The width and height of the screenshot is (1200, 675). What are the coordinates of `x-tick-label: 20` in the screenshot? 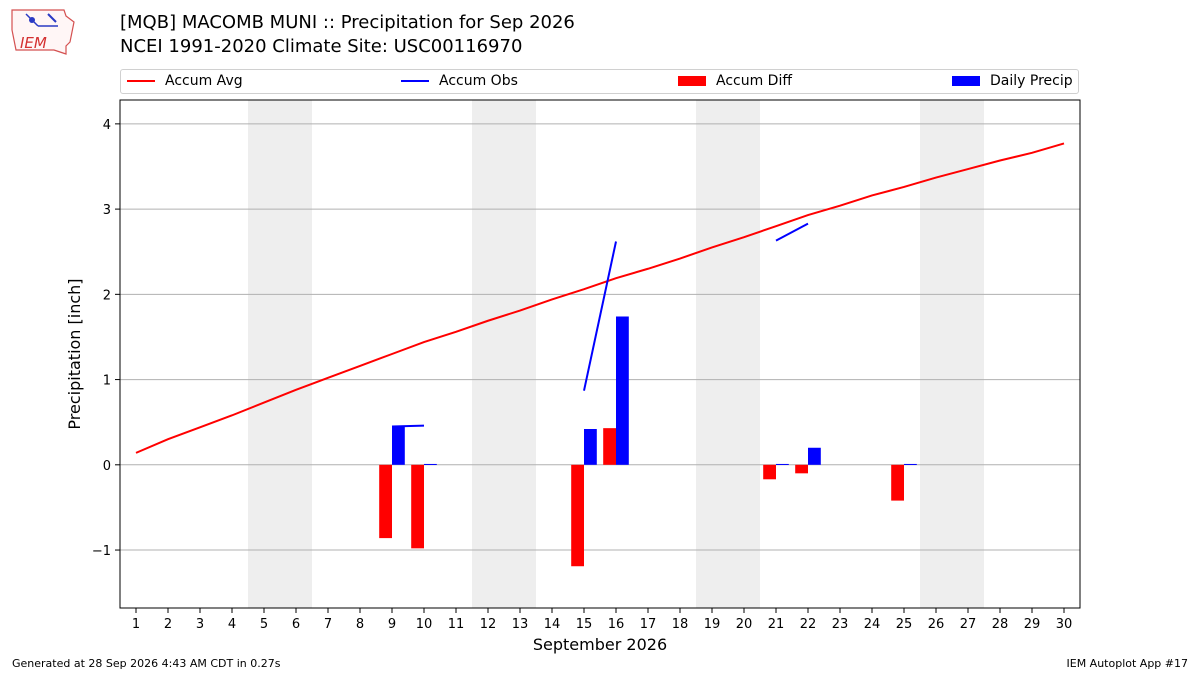 It's located at (744, 624).